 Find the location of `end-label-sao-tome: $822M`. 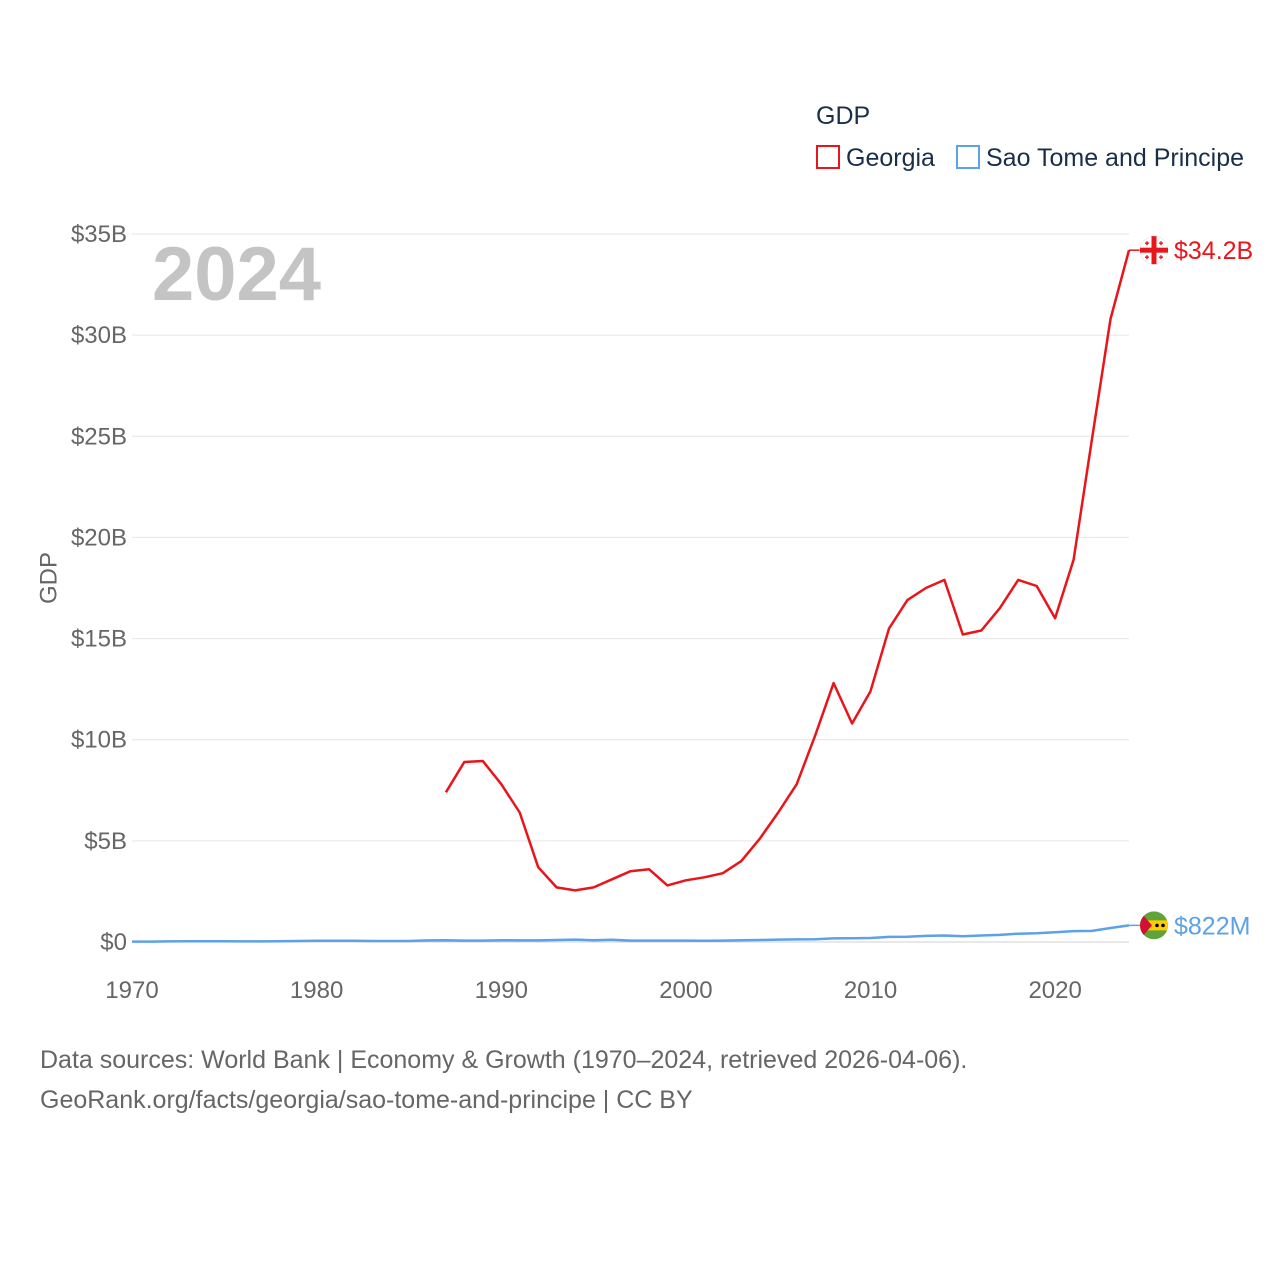

end-label-sao-tome: $822M is located at coordinates (1212, 926).